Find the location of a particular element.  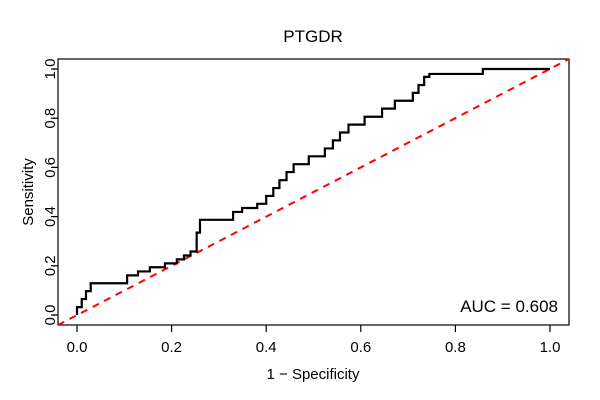

x-tick-label: 0.8 is located at coordinates (455, 347).